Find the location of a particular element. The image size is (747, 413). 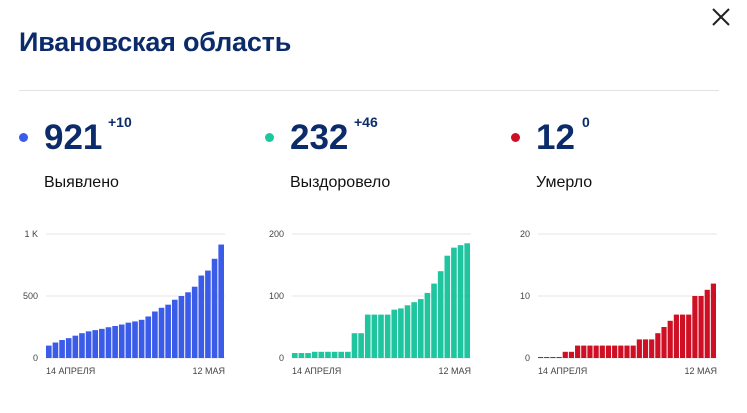

y-tick-label: 100 is located at coordinates (276, 296).